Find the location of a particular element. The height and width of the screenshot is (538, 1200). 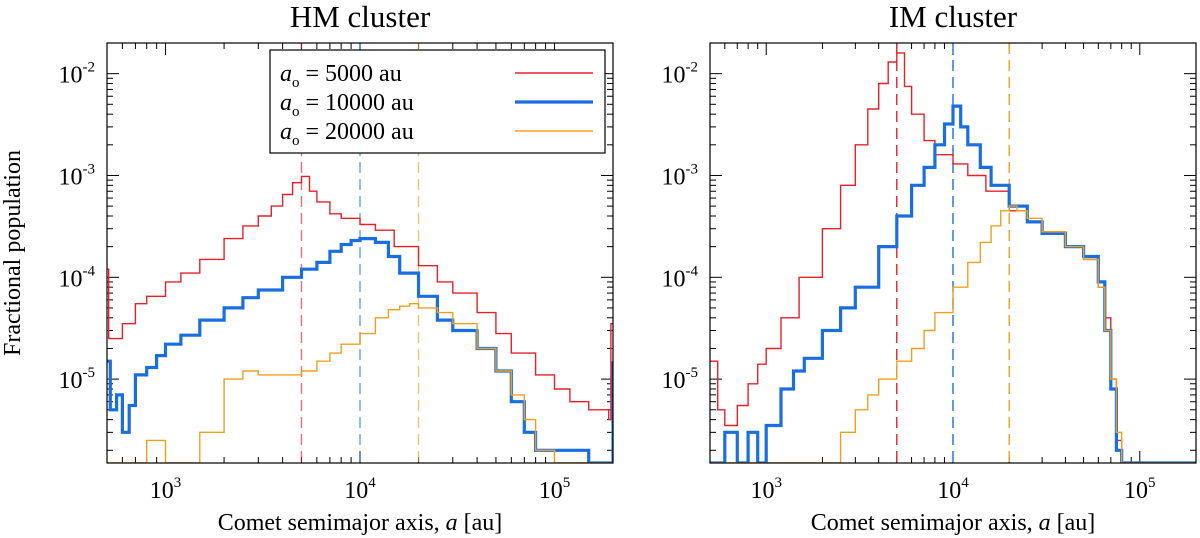

legend-label: ao = 20000 au is located at coordinates (347, 134).